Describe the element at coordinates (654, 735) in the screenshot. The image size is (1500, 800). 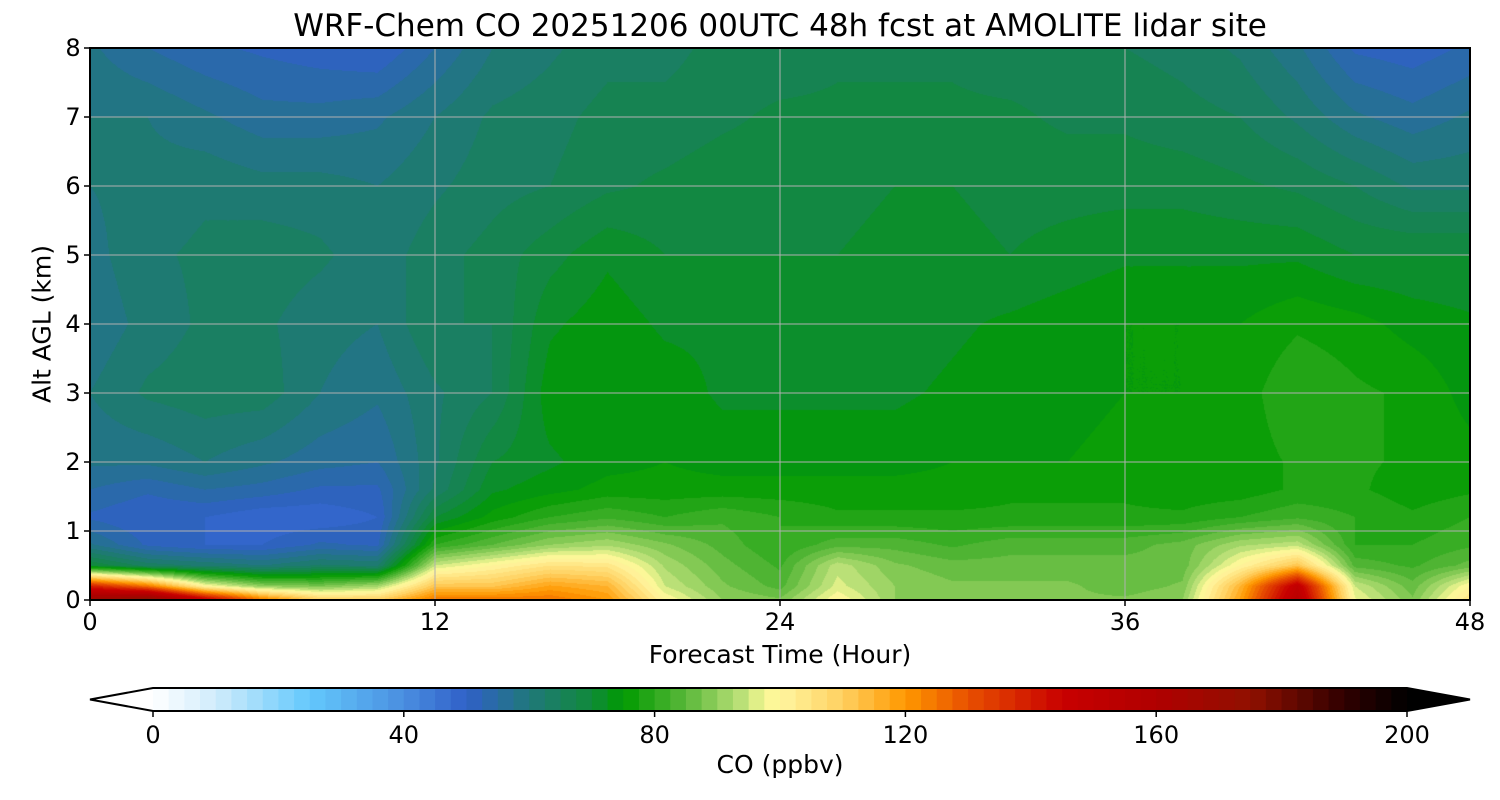
I see `colorbar-tick-label: 80` at that location.